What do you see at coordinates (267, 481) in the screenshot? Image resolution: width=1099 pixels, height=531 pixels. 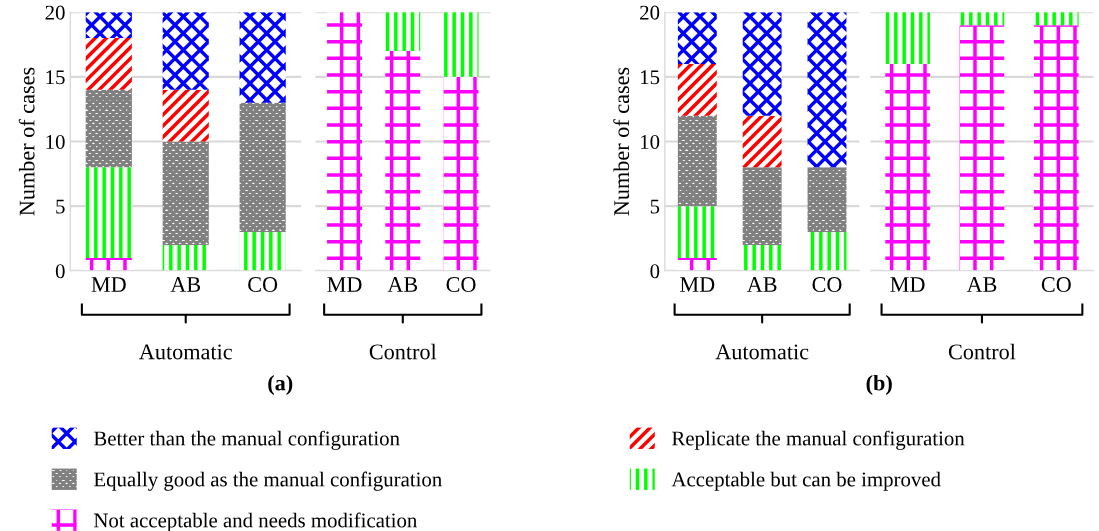 I see `legend-label: Equally good as the manual configuration` at bounding box center [267, 481].